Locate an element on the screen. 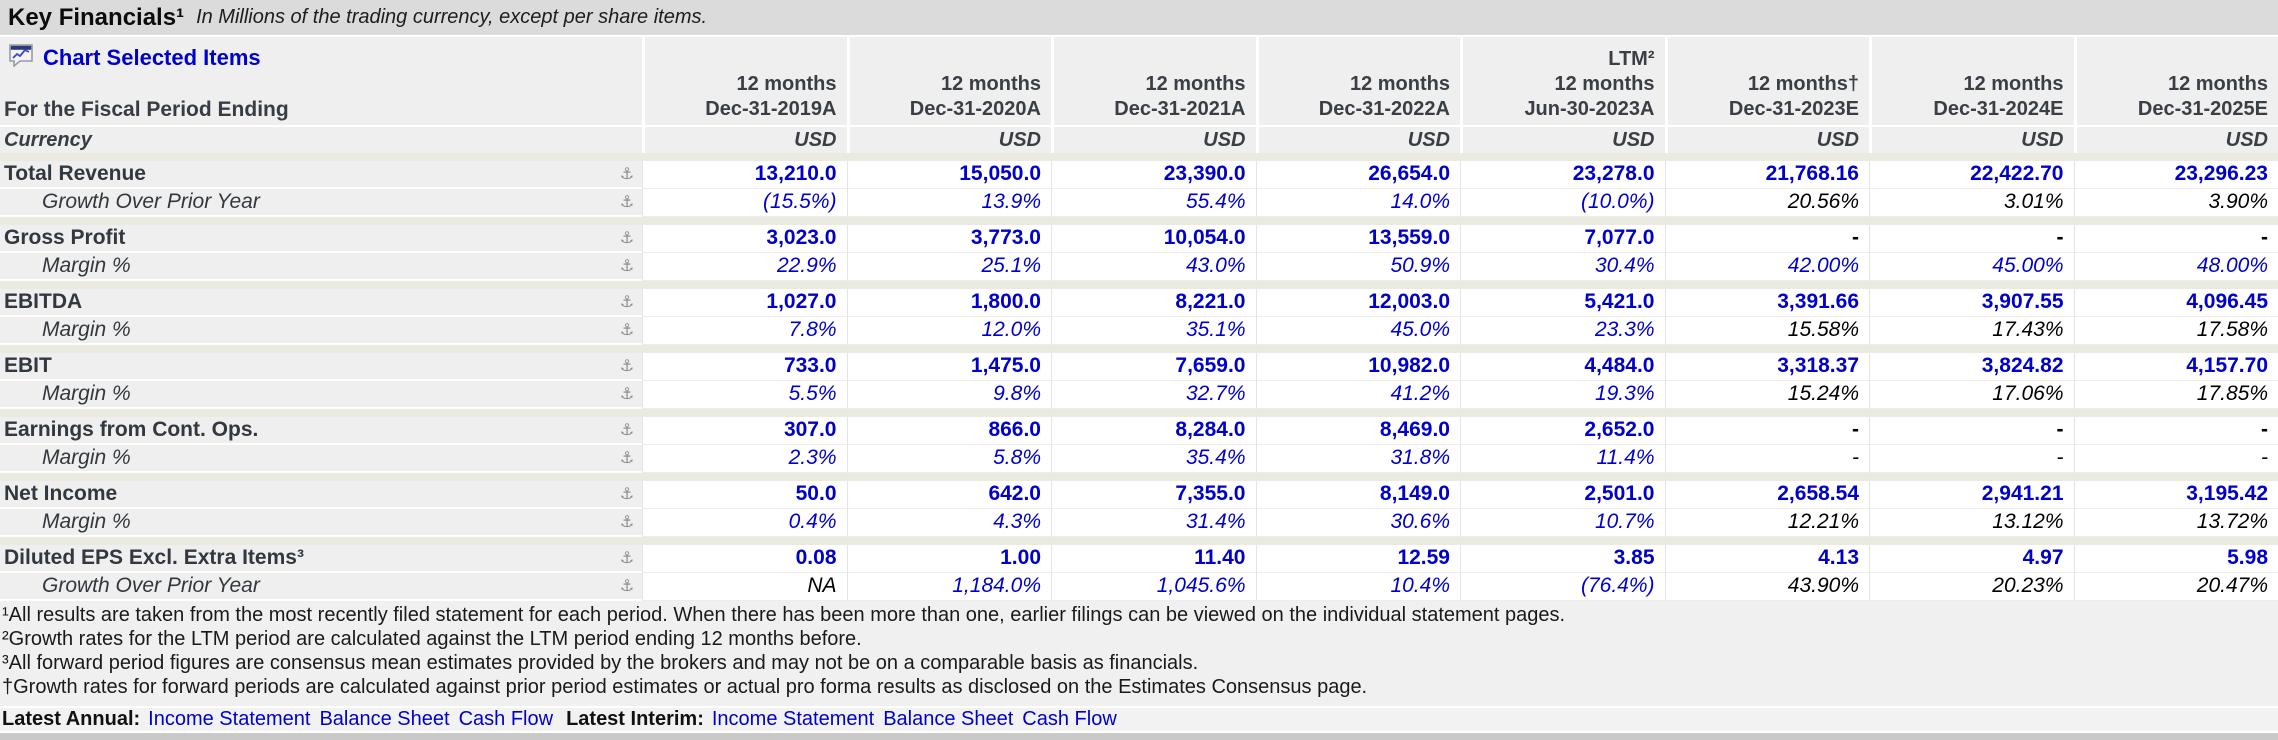  value-cell: 22.9% is located at coordinates (744, 267).